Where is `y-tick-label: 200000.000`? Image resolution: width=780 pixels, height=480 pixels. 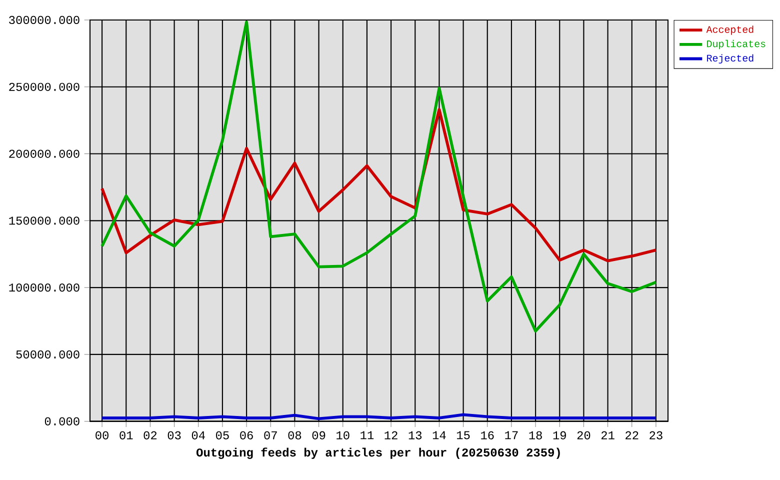
y-tick-label: 200000.000 is located at coordinates (44, 154).